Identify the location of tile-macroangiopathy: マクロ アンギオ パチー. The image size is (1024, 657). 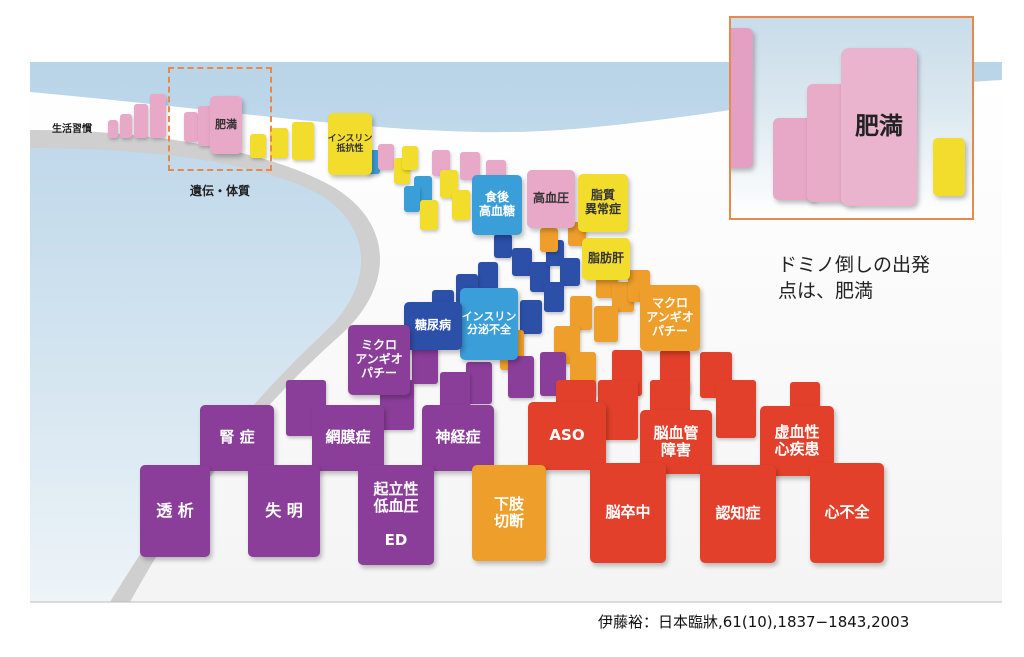
(670, 318).